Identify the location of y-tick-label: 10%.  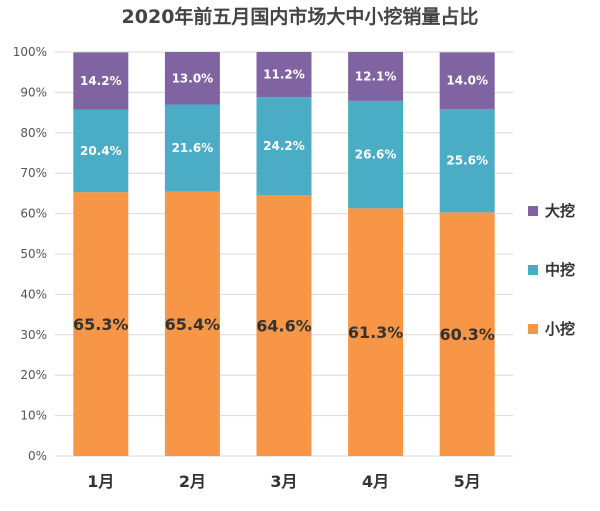
(33, 416).